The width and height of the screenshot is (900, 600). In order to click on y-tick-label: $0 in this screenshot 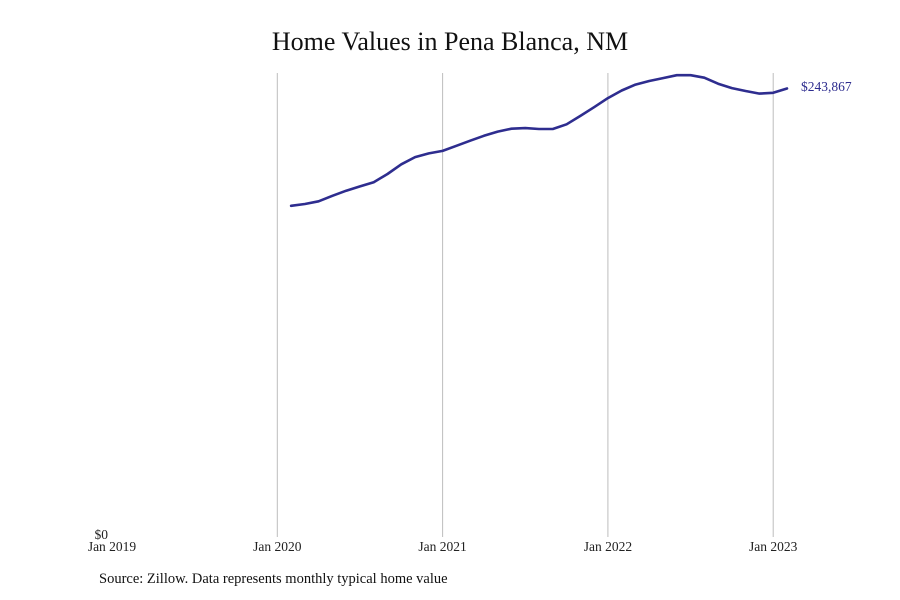, I will do `click(102, 534)`.